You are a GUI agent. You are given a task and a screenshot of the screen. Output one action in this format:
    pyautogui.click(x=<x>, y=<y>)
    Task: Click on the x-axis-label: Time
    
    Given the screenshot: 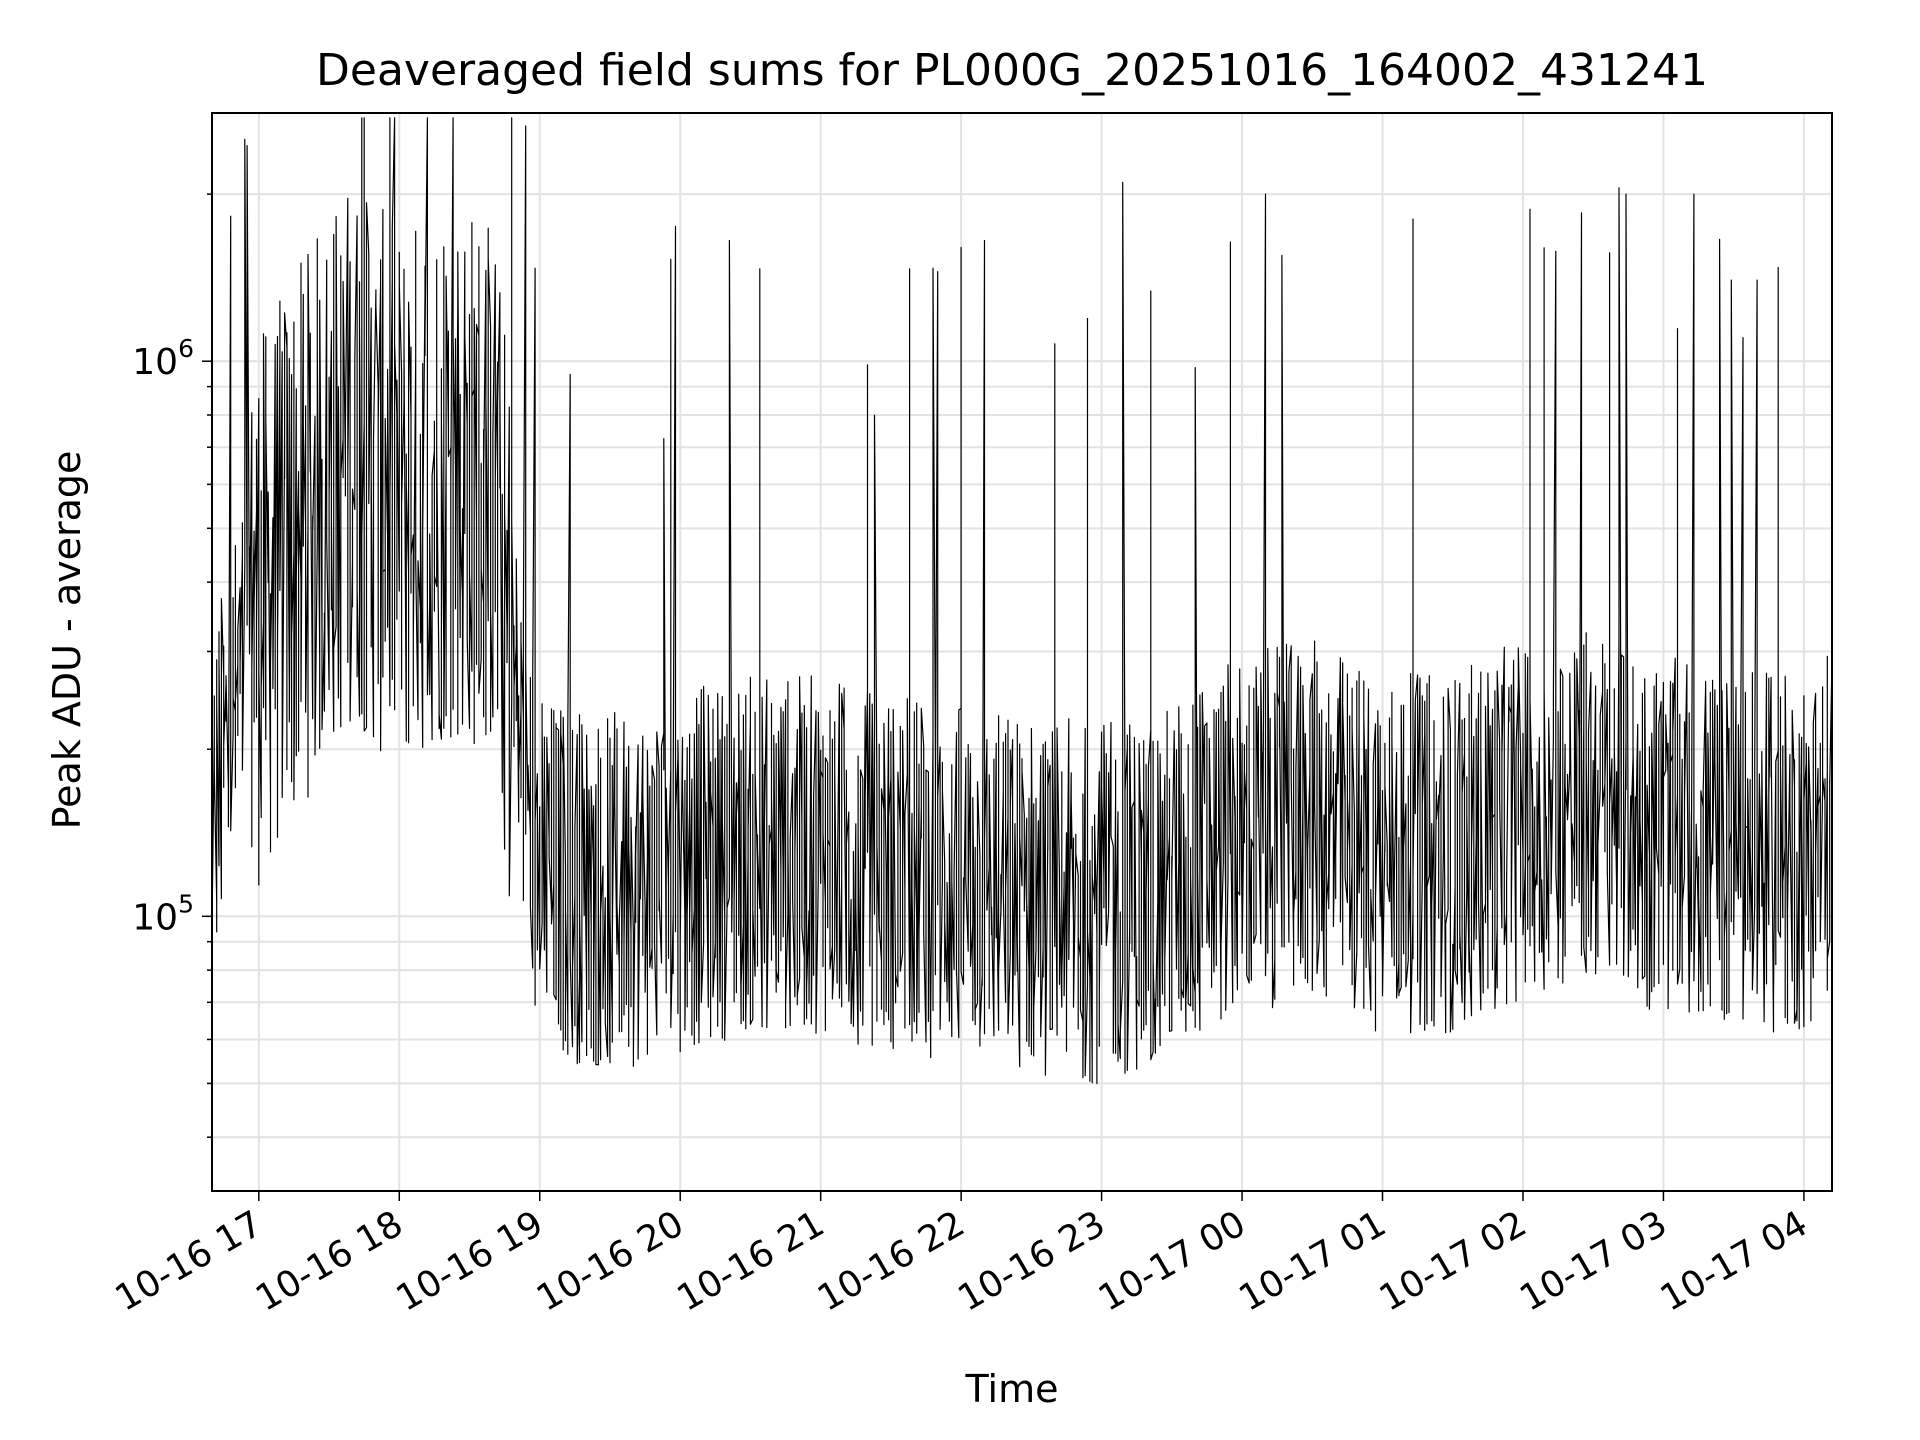 What is the action you would take?
    pyautogui.click(x=1012, y=1389)
    